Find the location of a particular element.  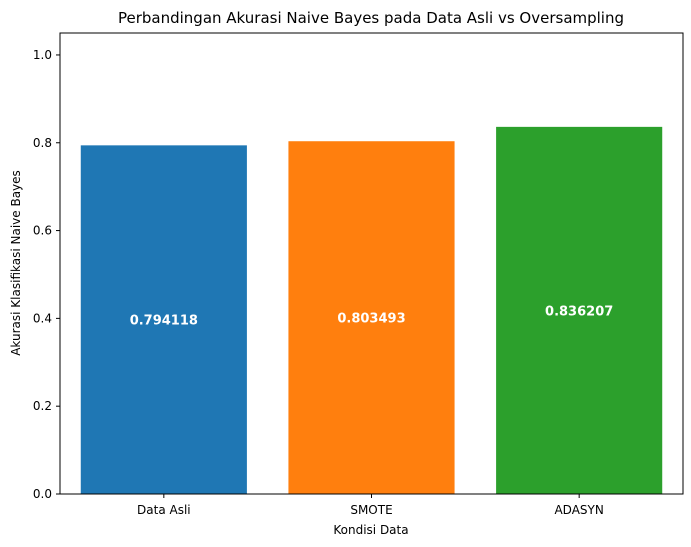

y-axis-label: Akurasi Klasifikasi Naive Bayes is located at coordinates (16, 263).